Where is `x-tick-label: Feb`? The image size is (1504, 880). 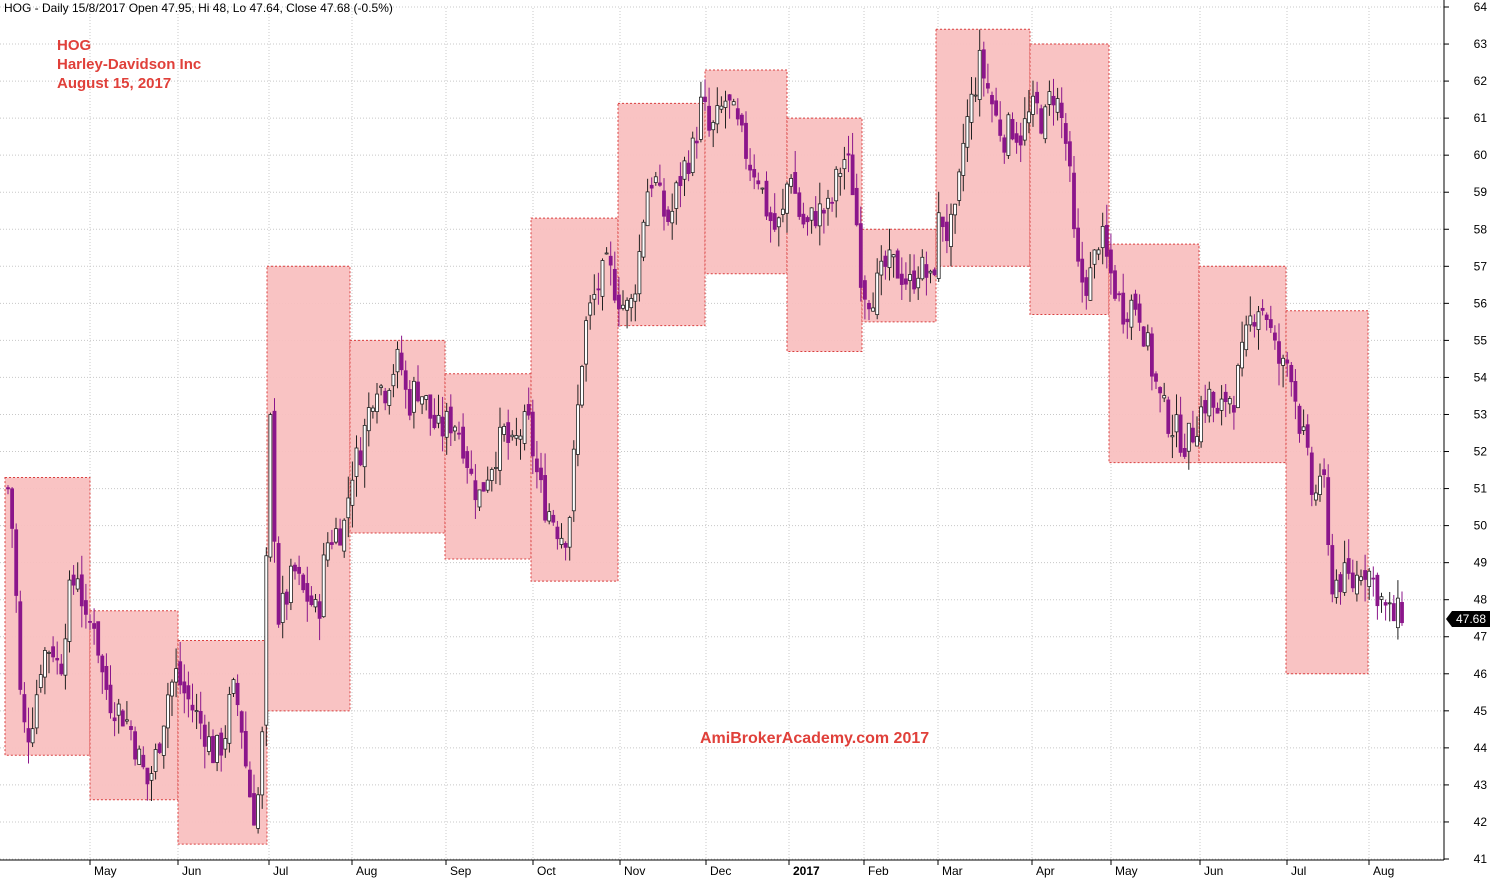 x-tick-label: Feb is located at coordinates (878, 871).